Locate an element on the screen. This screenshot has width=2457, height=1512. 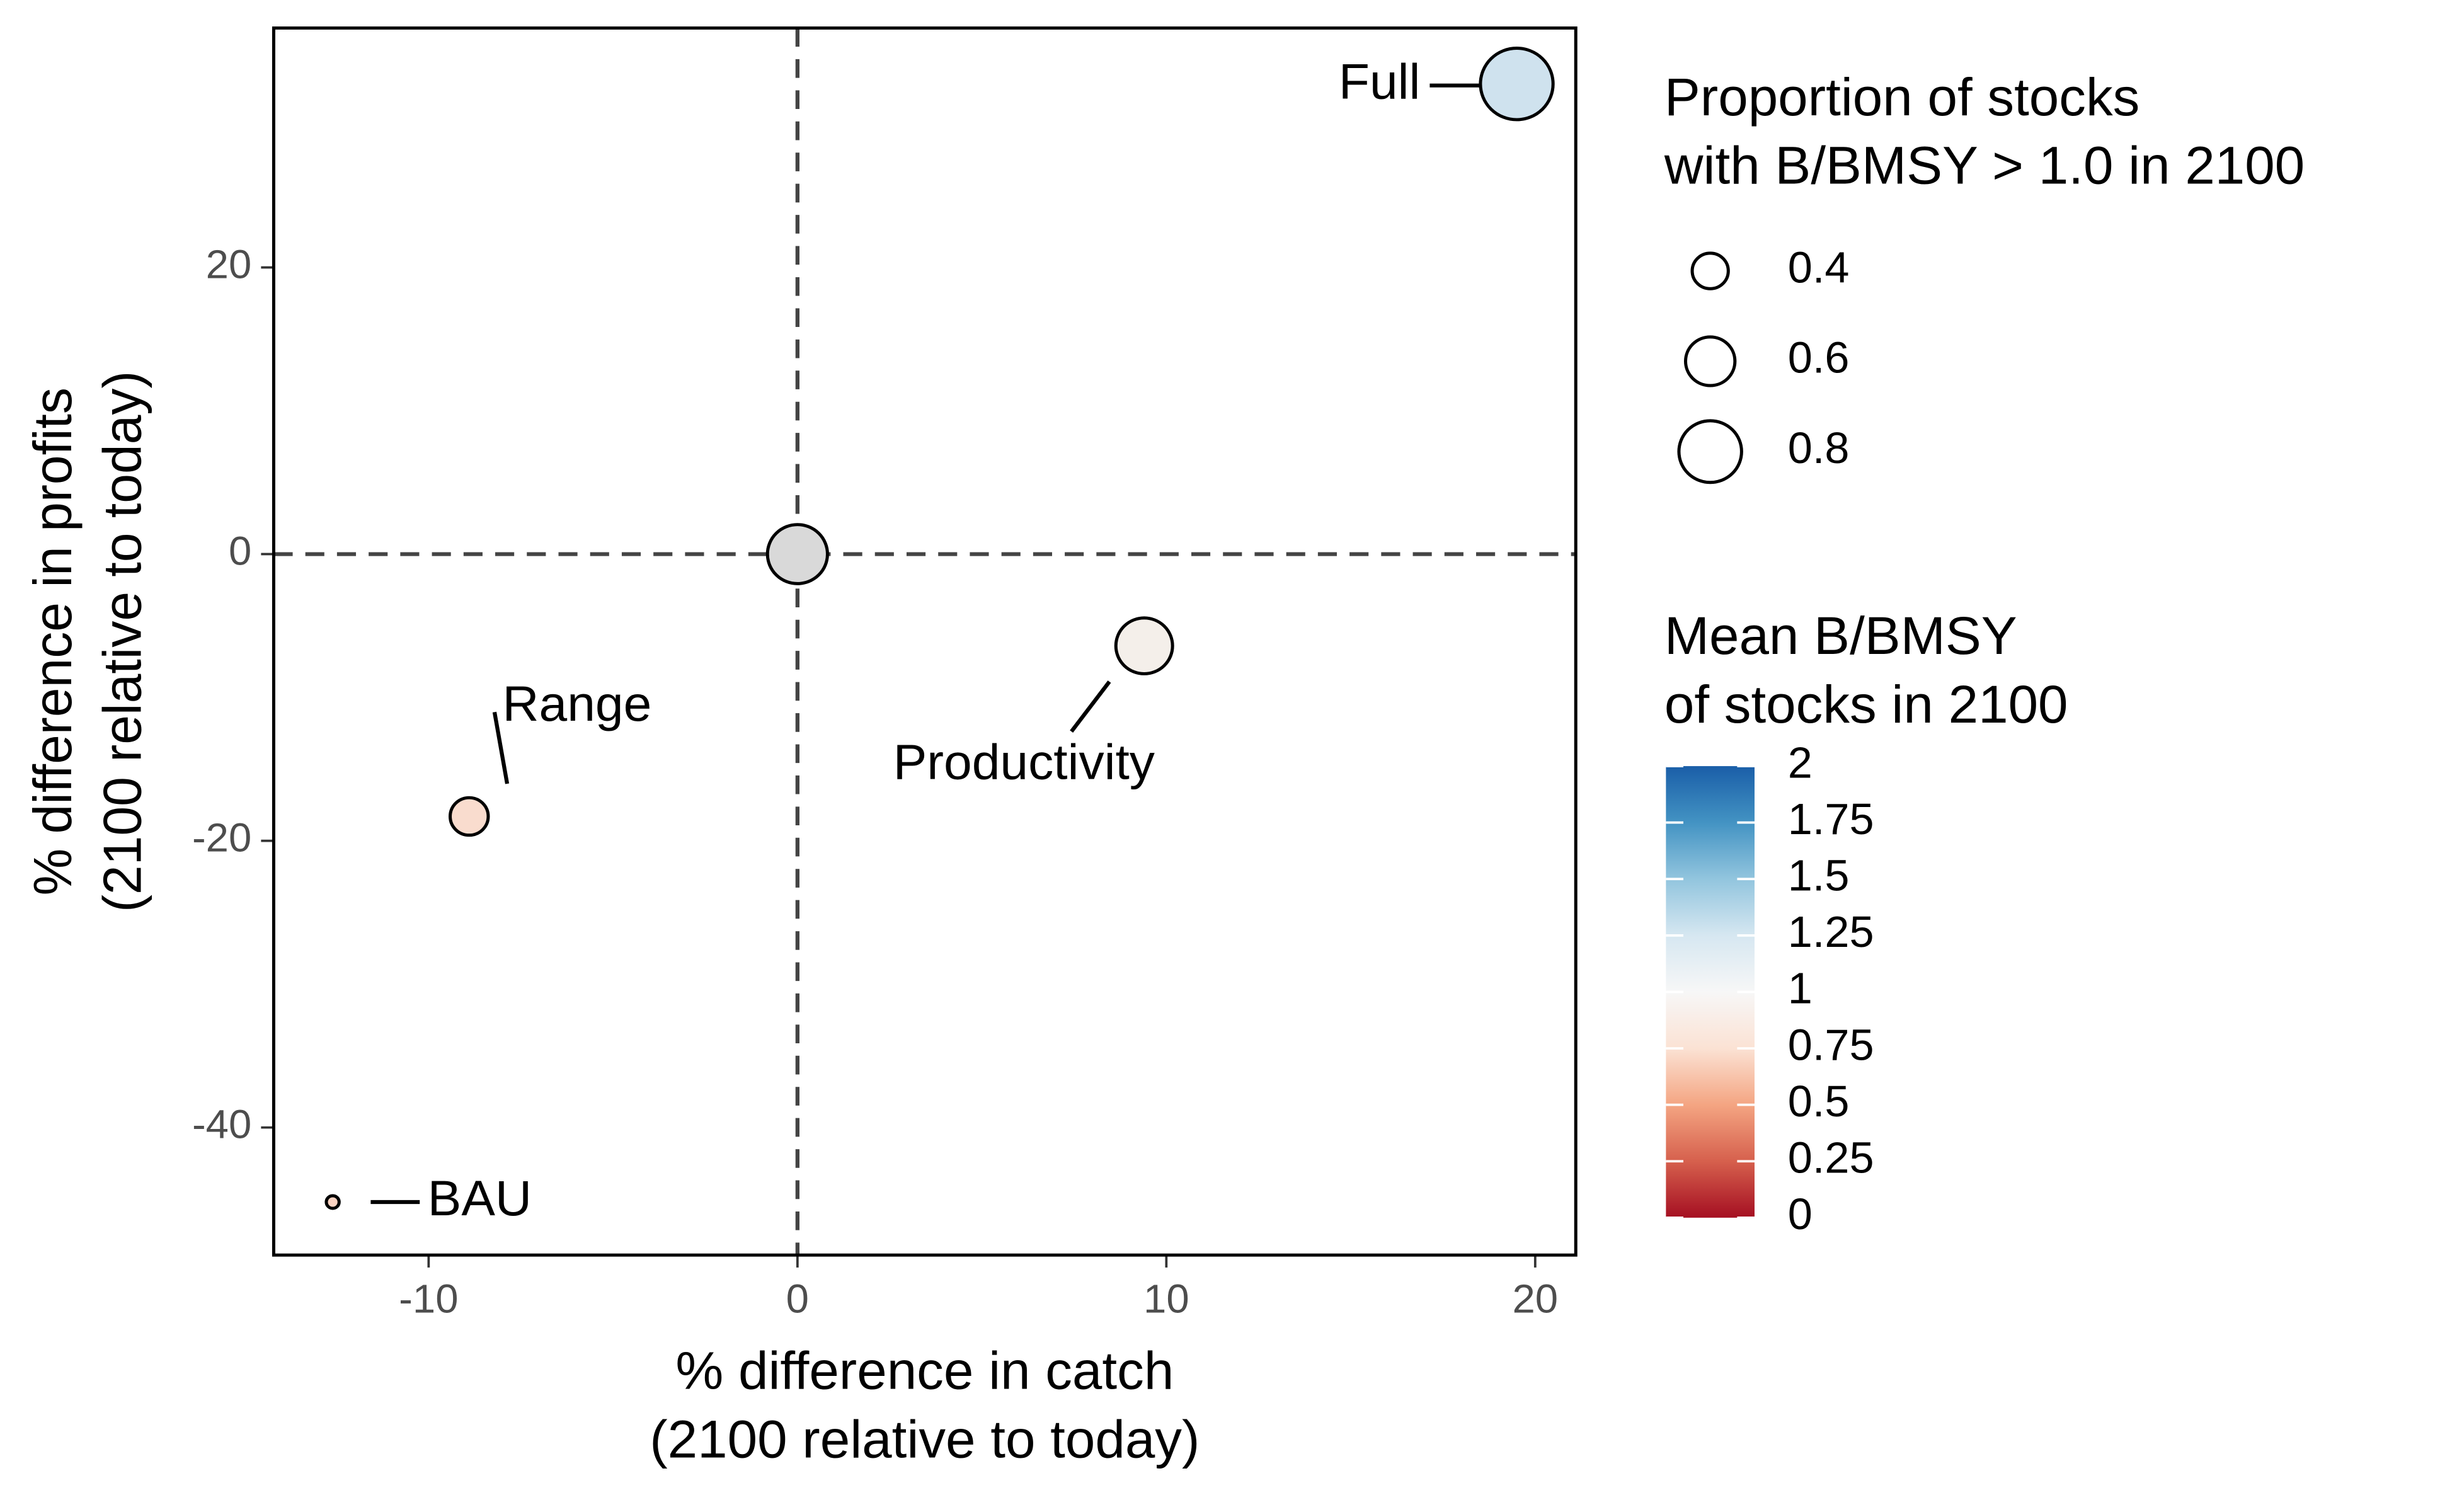
legend-label: 1.25 is located at coordinates (1831, 932).